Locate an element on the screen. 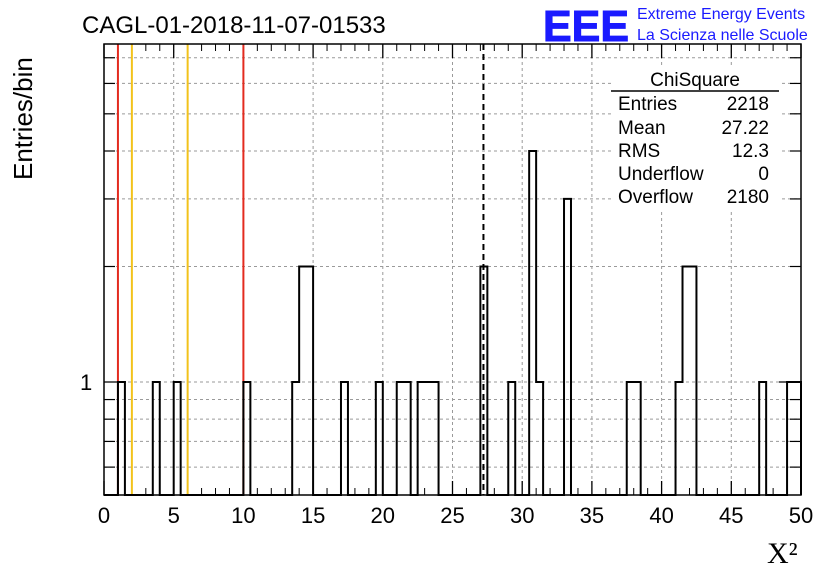  stats-underflow-label: Underflow is located at coordinates (661, 174).